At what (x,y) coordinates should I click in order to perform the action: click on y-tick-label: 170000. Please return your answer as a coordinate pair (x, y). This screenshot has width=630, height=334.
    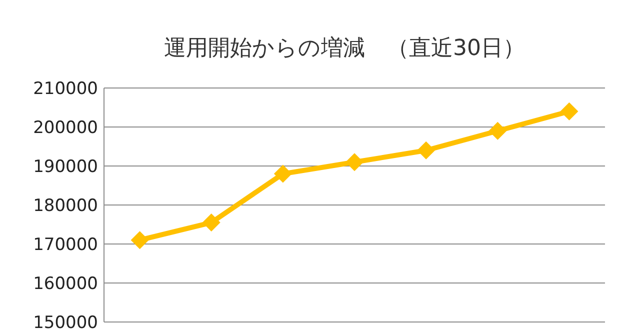
    Looking at the image, I should click on (65, 245).